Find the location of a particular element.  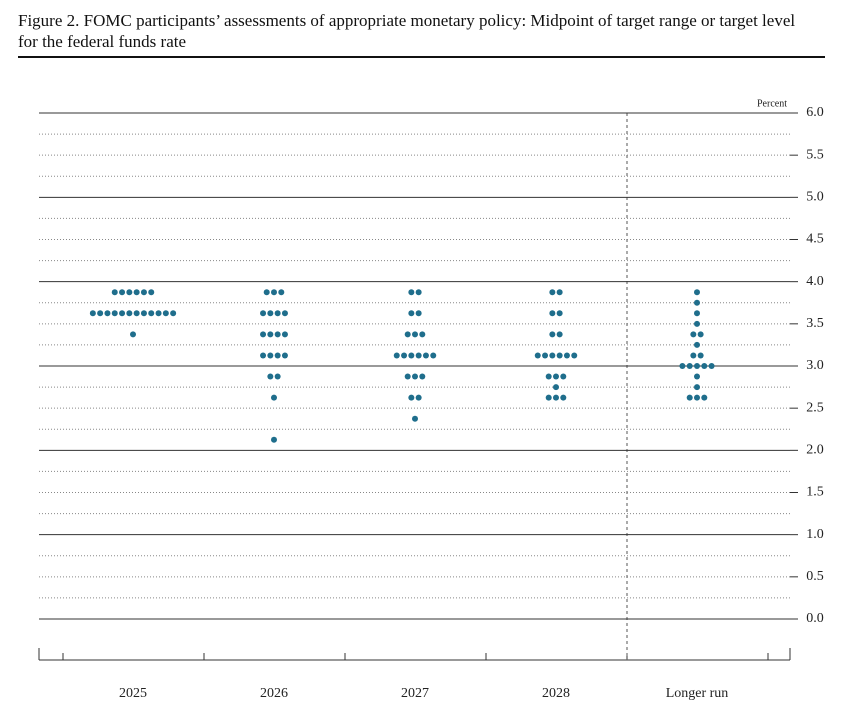

y-axis-label: Percent is located at coordinates (772, 103).